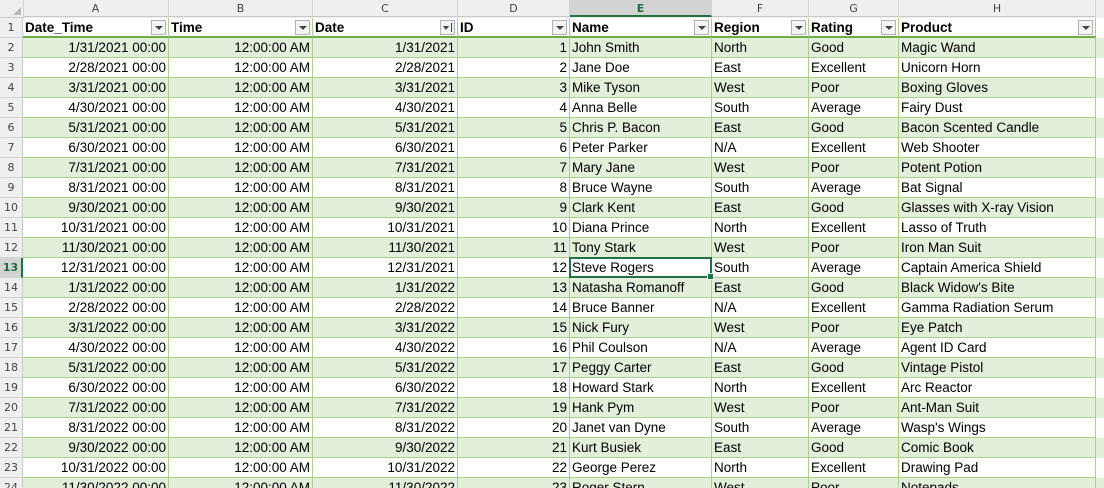  What do you see at coordinates (641, 308) in the screenshot?
I see `cell-name: Bruce Banner` at bounding box center [641, 308].